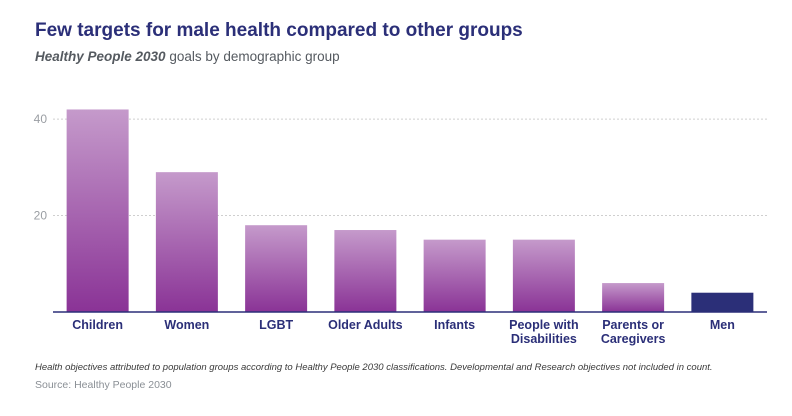  I want to click on category-label: Older Adults, so click(365, 325).